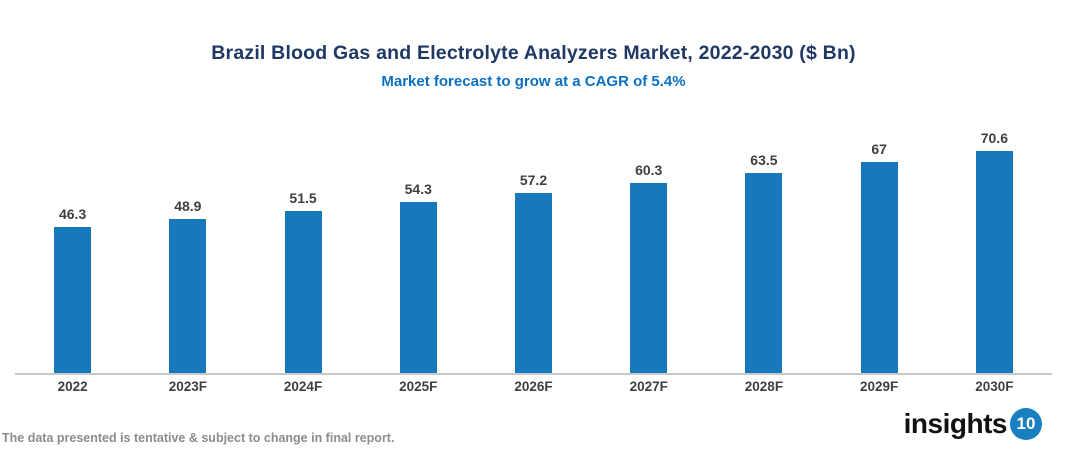  What do you see at coordinates (418, 386) in the screenshot?
I see `x-axis-label: 2025F` at bounding box center [418, 386].